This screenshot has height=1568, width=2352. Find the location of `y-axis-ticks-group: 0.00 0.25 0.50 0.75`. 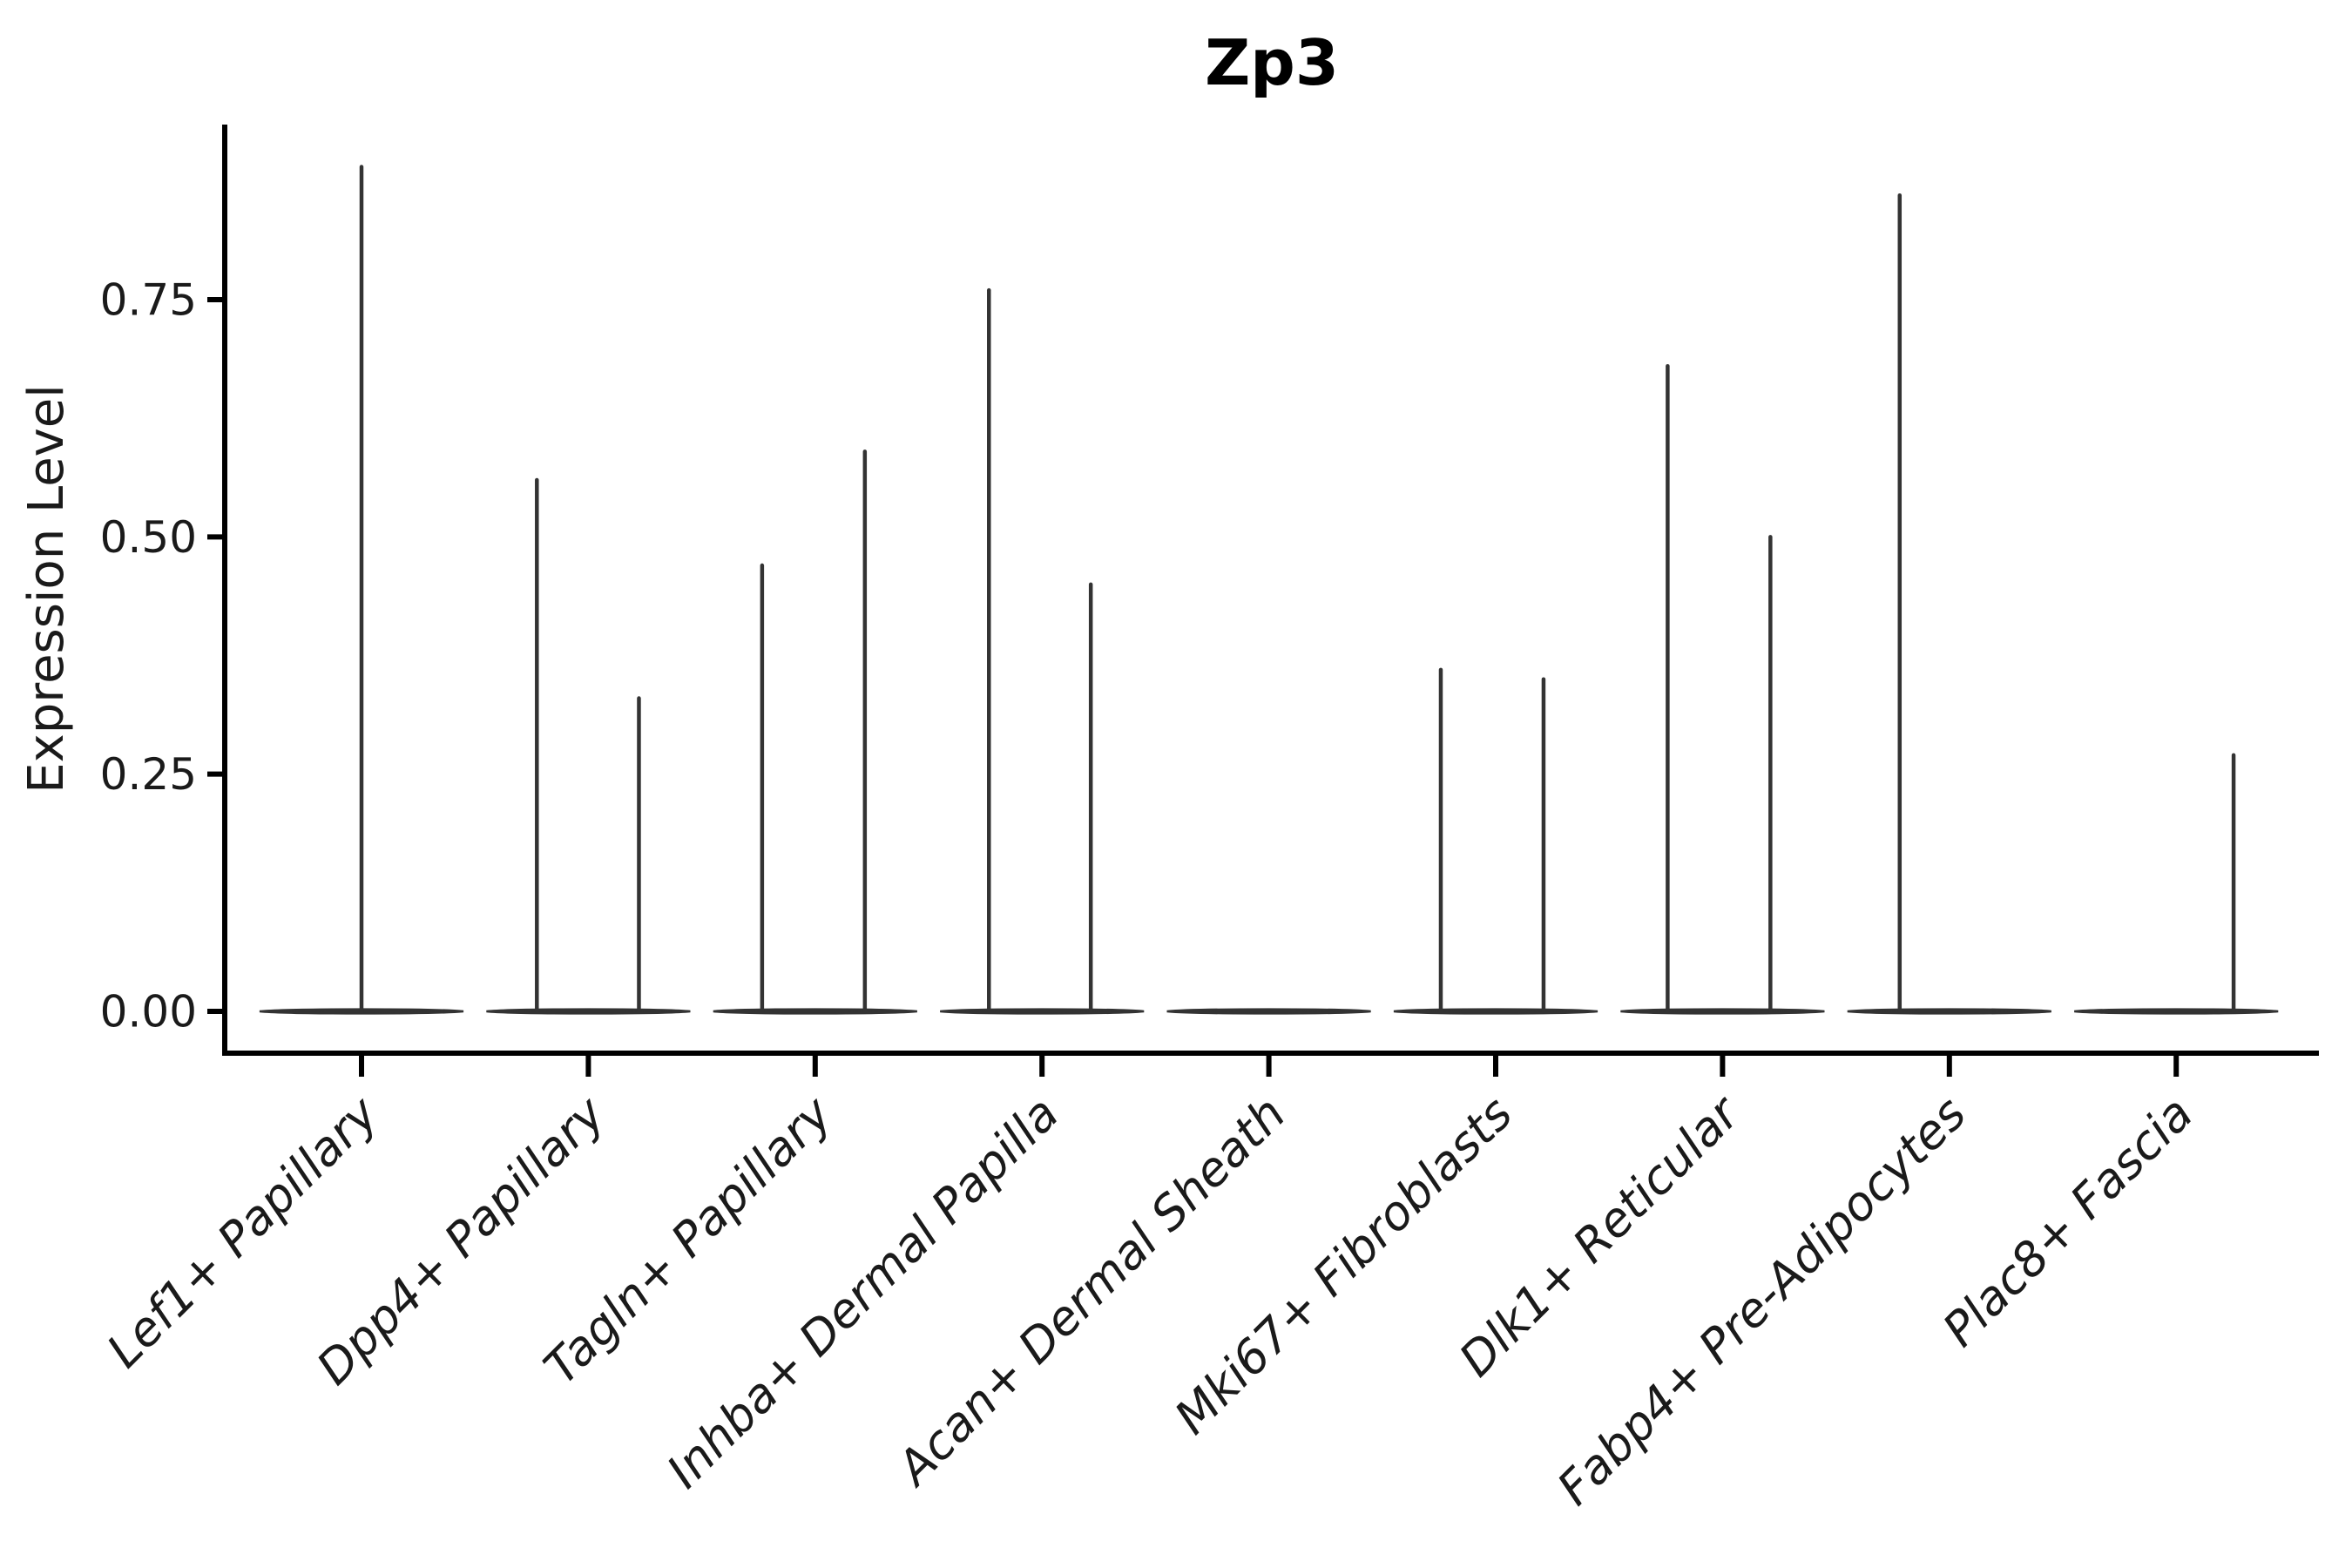

y-axis-ticks-group: 0.00 0.25 0.50 0.75 is located at coordinates (161, 656).